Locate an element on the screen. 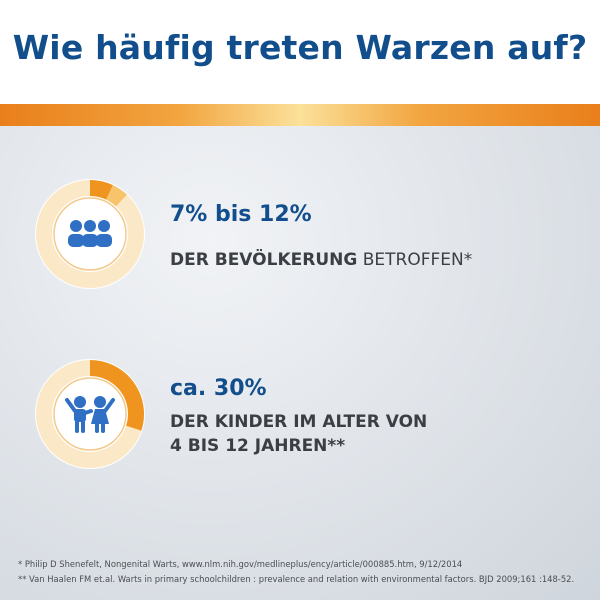 The image size is (600, 600). stat-description-line2: 4 BIS 12 JAHREN** is located at coordinates (258, 446).